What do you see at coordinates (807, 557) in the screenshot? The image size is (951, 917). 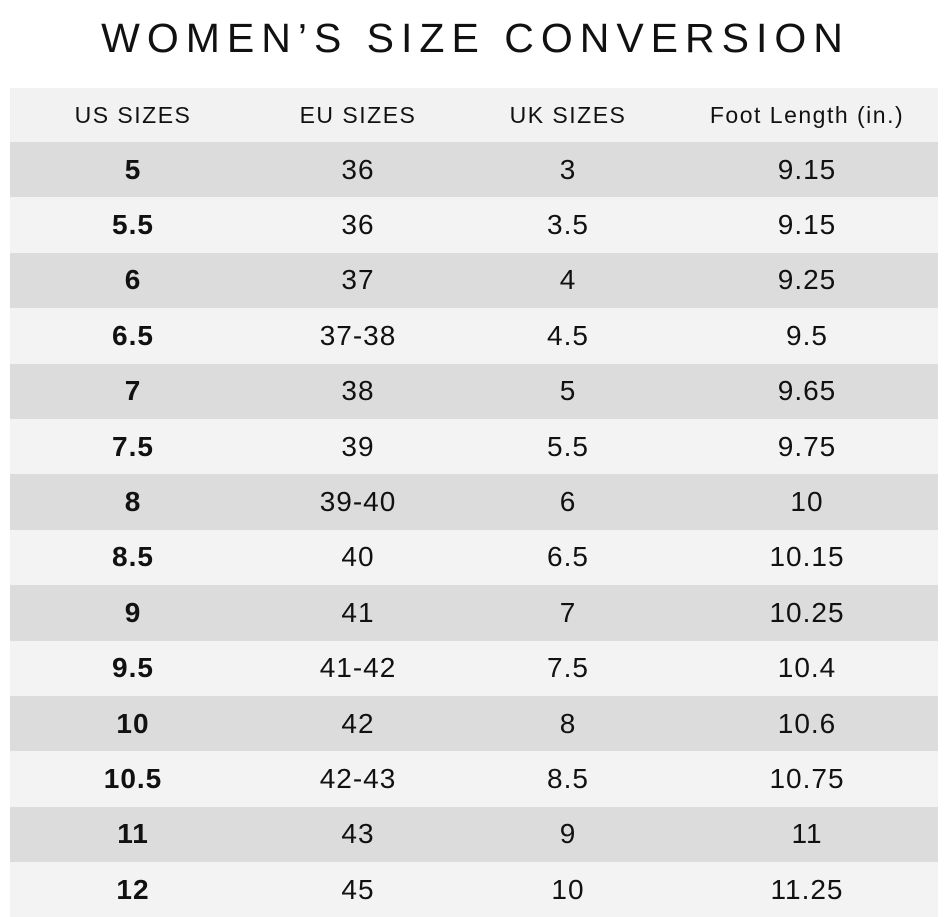 I see `table-cell: 10.15` at bounding box center [807, 557].